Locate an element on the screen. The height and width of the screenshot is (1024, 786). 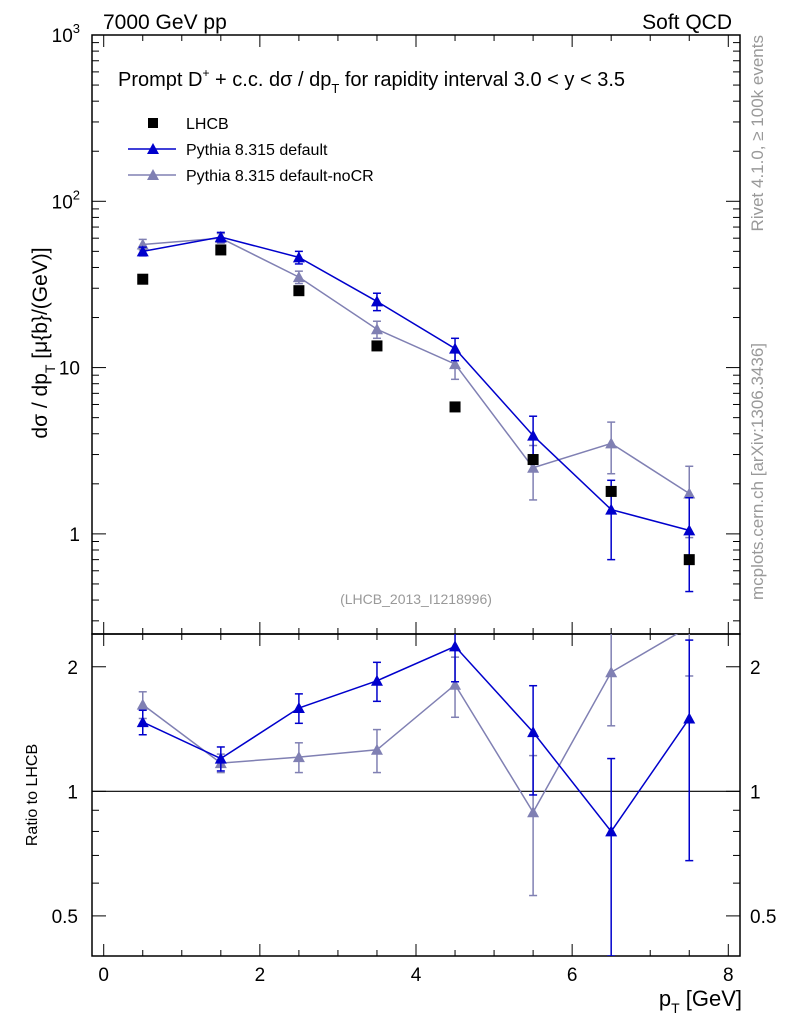
ratio-y-tick-label: 1 is located at coordinates (72, 792).